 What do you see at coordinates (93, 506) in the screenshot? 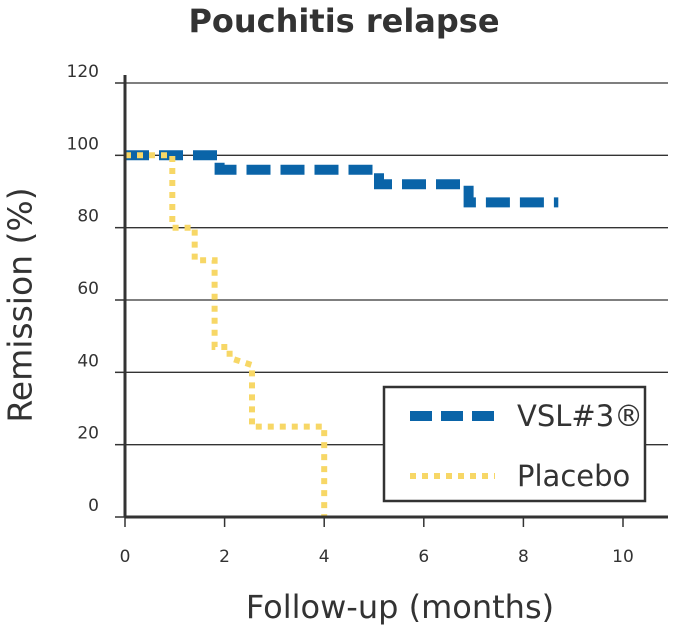
I see `y-tick-label-0: 0` at bounding box center [93, 506].